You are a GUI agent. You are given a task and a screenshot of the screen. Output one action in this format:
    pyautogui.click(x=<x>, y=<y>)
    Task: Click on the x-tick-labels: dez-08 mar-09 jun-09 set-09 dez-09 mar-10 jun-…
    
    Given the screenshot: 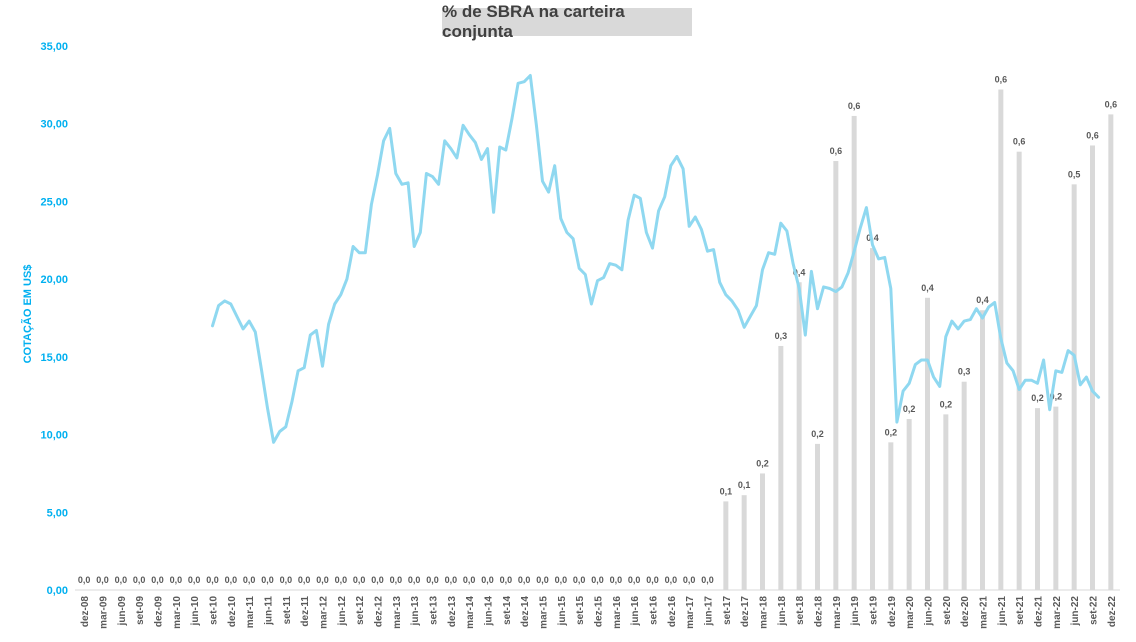 What is the action you would take?
    pyautogui.click(x=599, y=612)
    